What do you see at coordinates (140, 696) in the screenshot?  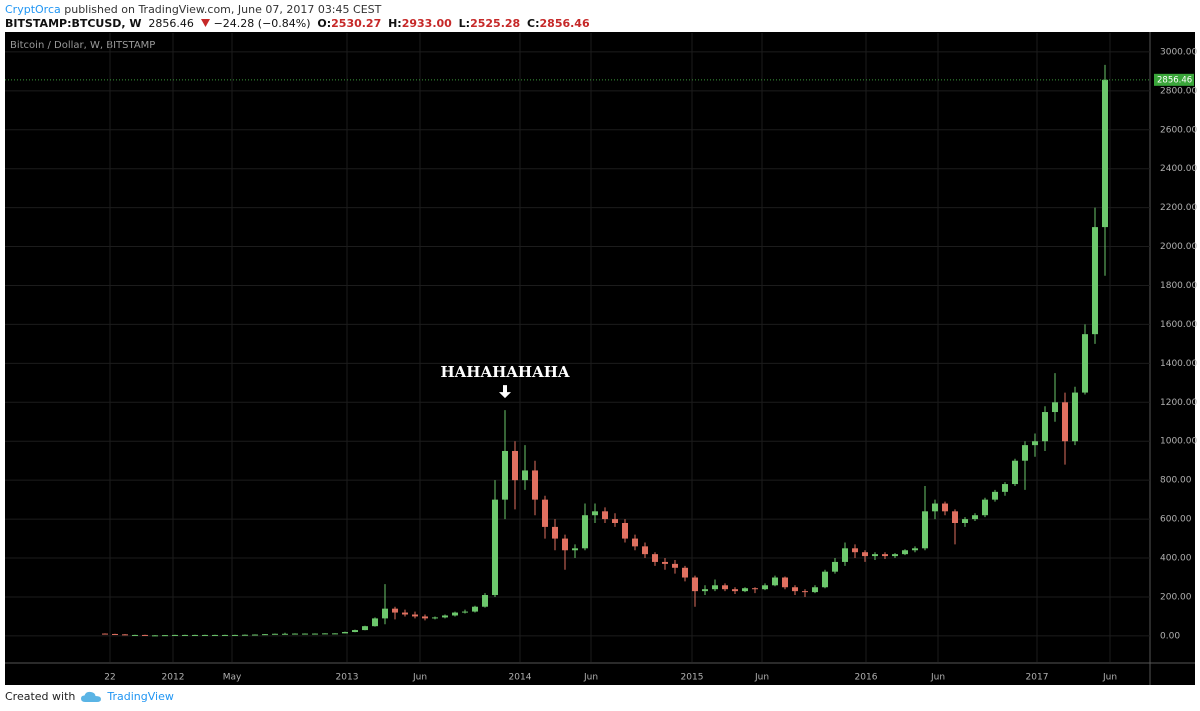 I see `brand: TradingView` at bounding box center [140, 696].